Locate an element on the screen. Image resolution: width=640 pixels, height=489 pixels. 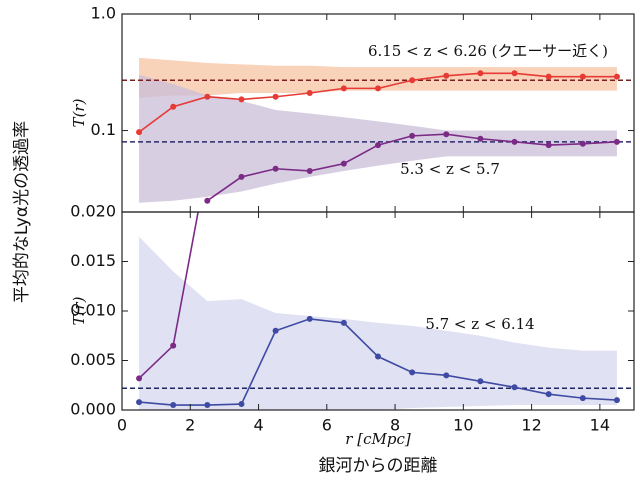
x-tick-label: 4 is located at coordinates (258, 425).